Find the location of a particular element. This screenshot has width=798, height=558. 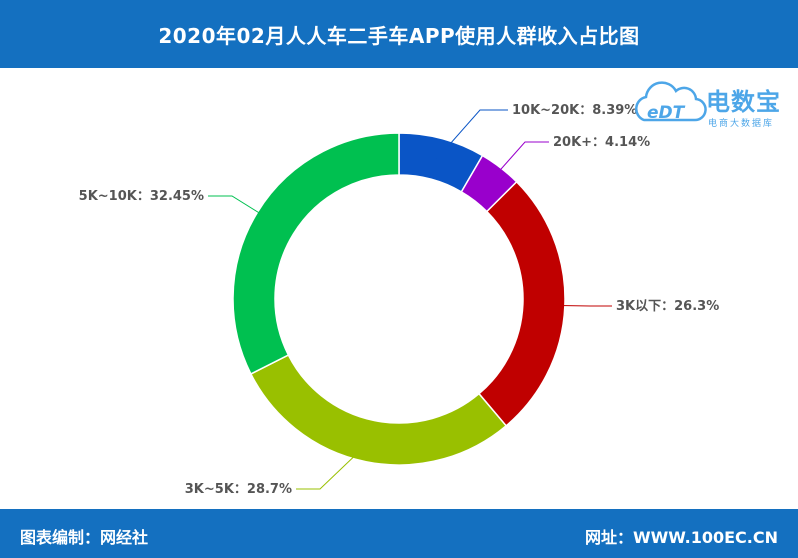

leader-line-3K~5K is located at coordinates (333, 465).